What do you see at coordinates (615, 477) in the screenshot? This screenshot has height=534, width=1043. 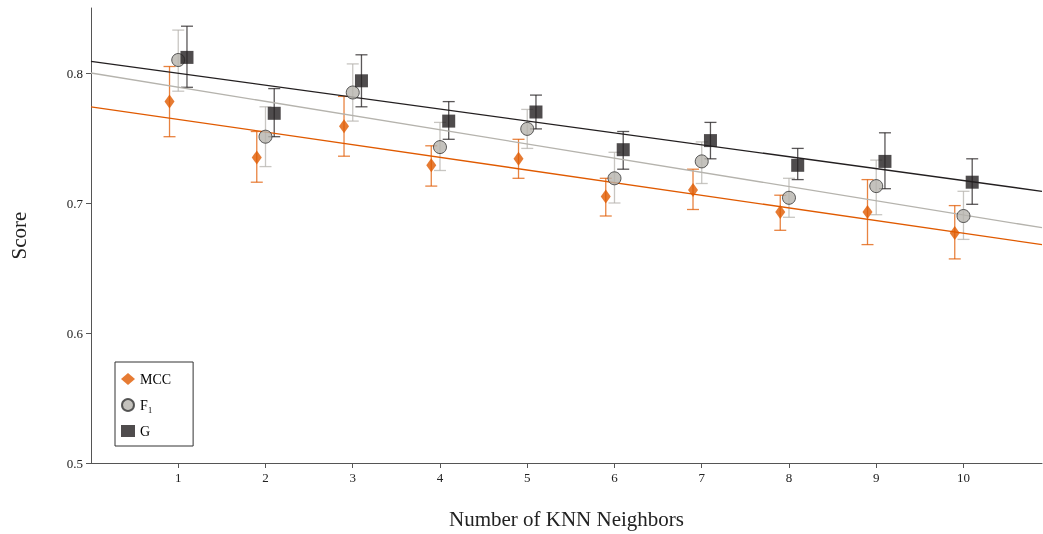 I see `x-tick-label: 6` at bounding box center [615, 477].